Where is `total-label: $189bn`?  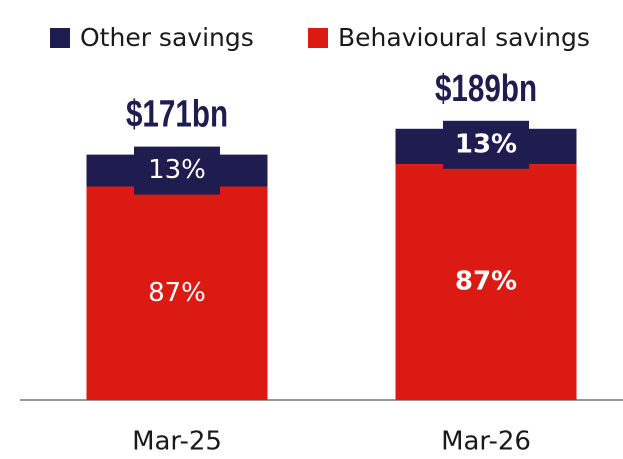
total-label: $189bn is located at coordinates (486, 88).